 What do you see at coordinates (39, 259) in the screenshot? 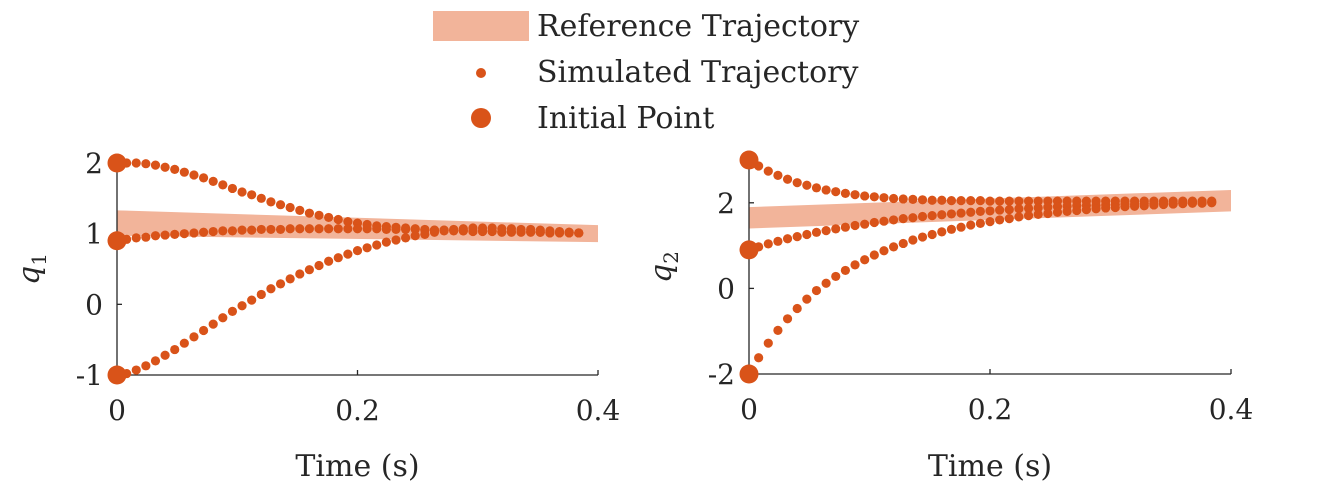
I see `y-axis-label-subscript: 1` at bounding box center [39, 259].